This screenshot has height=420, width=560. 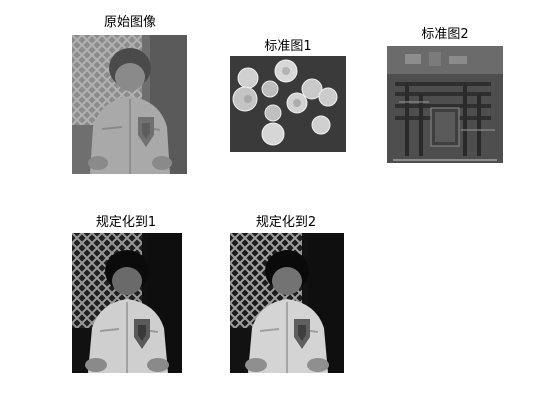 What do you see at coordinates (129, 104) in the screenshot?
I see `original-image` at bounding box center [129, 104].